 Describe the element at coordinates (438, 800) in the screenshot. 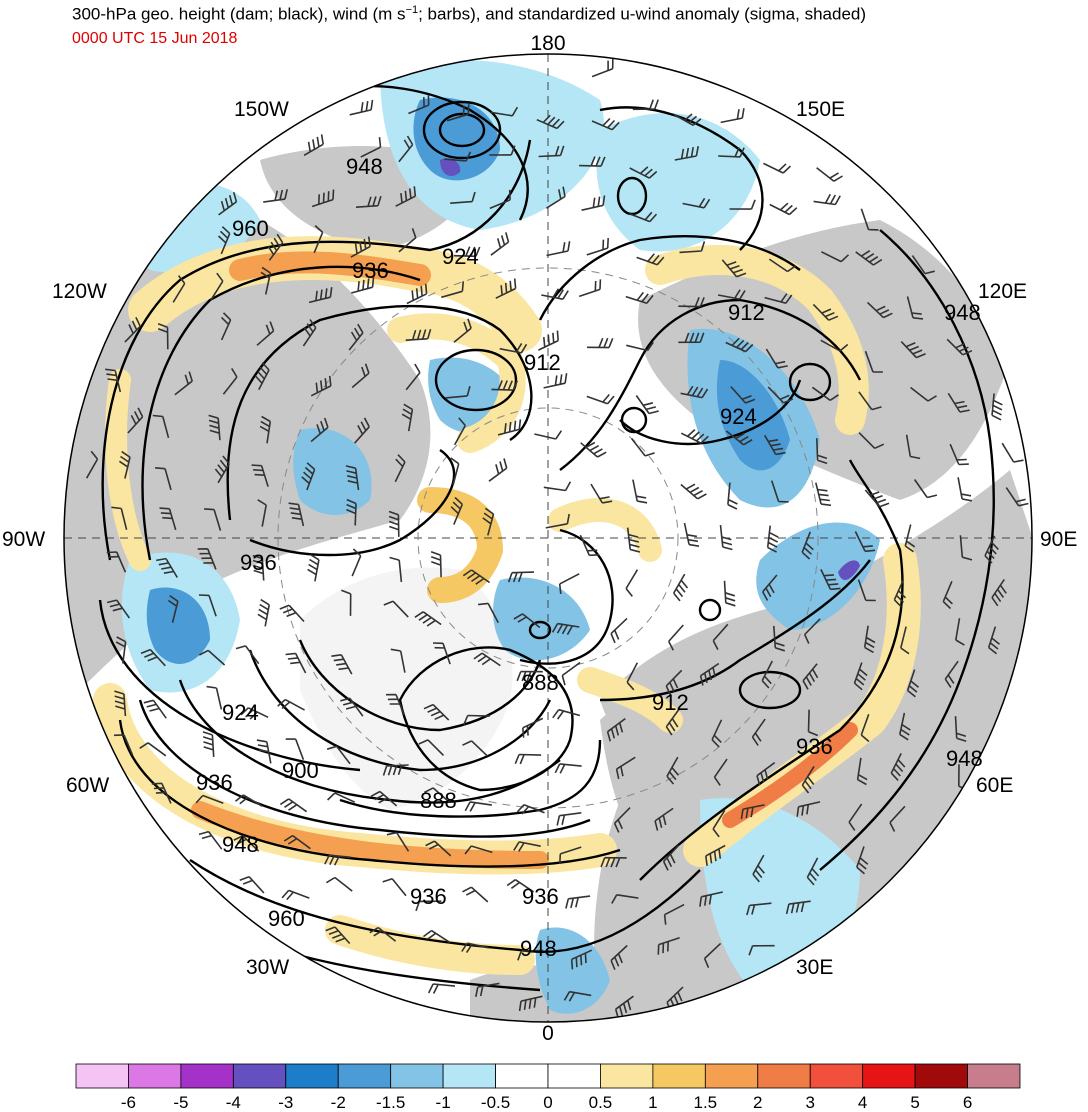

I see `contour-label: 888` at that location.